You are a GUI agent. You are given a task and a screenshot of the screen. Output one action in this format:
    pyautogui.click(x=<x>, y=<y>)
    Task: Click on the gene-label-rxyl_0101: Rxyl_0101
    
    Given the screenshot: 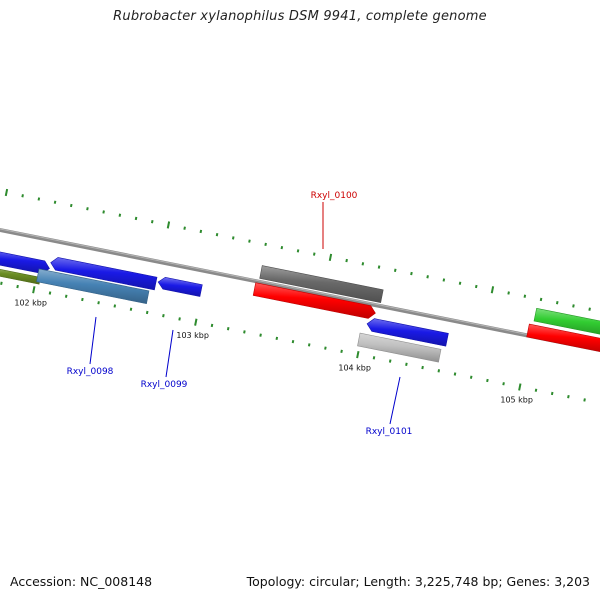 What is the action you would take?
    pyautogui.click(x=389, y=432)
    